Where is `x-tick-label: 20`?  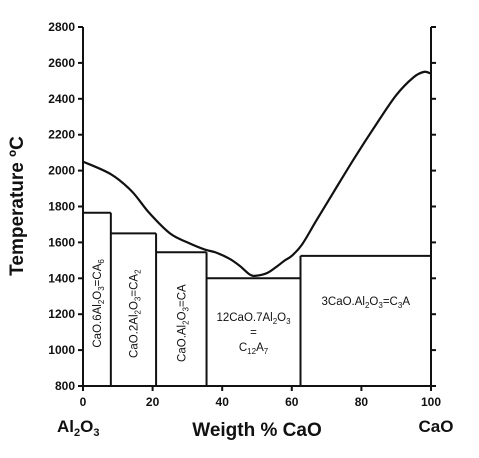 x-tick-label: 20 is located at coordinates (153, 402).